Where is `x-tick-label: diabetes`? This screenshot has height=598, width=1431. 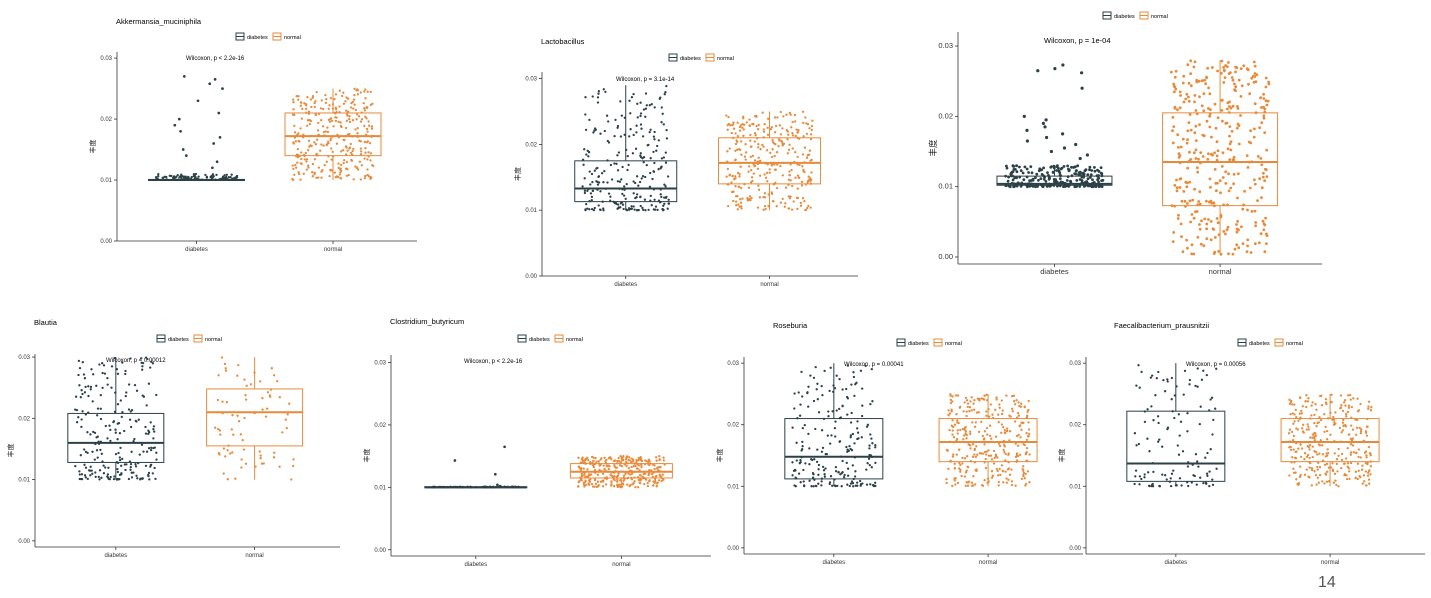 x-tick-label: diabetes is located at coordinates (115, 556).